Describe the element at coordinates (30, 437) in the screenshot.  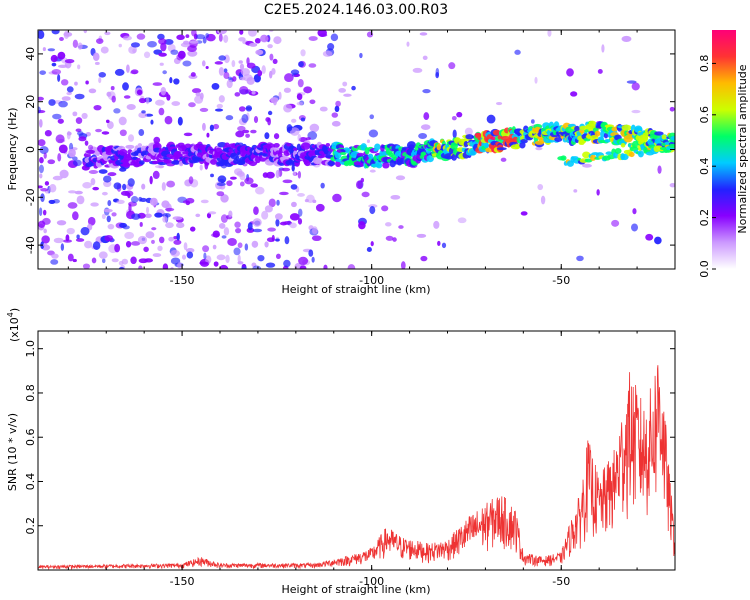
I see `snr-ytick-label: 0.6` at that location.